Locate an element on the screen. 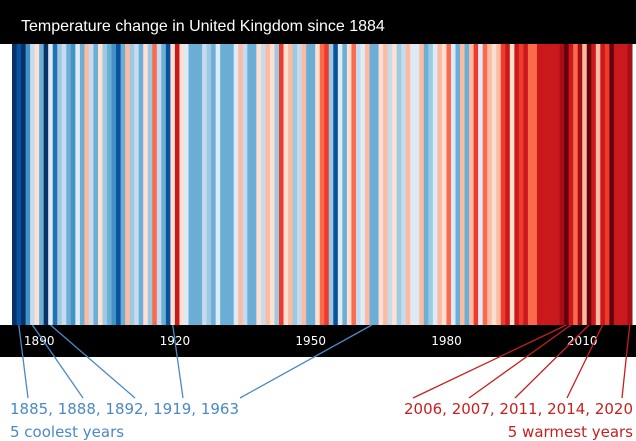 This screenshot has height=441, width=636. stripe-1930 is located at coordinates (223, 184).